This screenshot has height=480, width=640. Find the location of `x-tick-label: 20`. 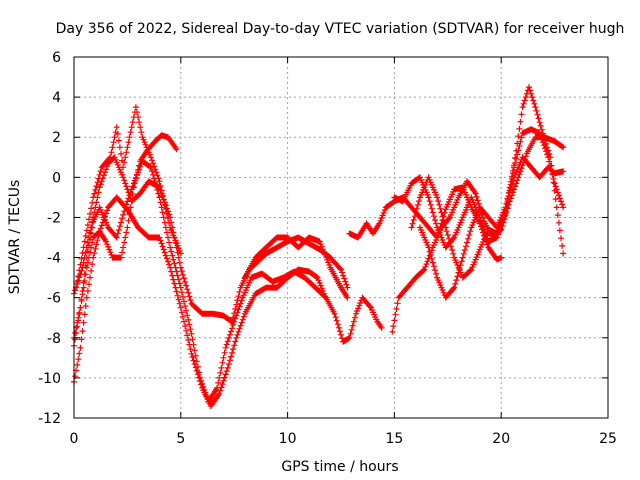

x-tick-label: 20 is located at coordinates (501, 439).